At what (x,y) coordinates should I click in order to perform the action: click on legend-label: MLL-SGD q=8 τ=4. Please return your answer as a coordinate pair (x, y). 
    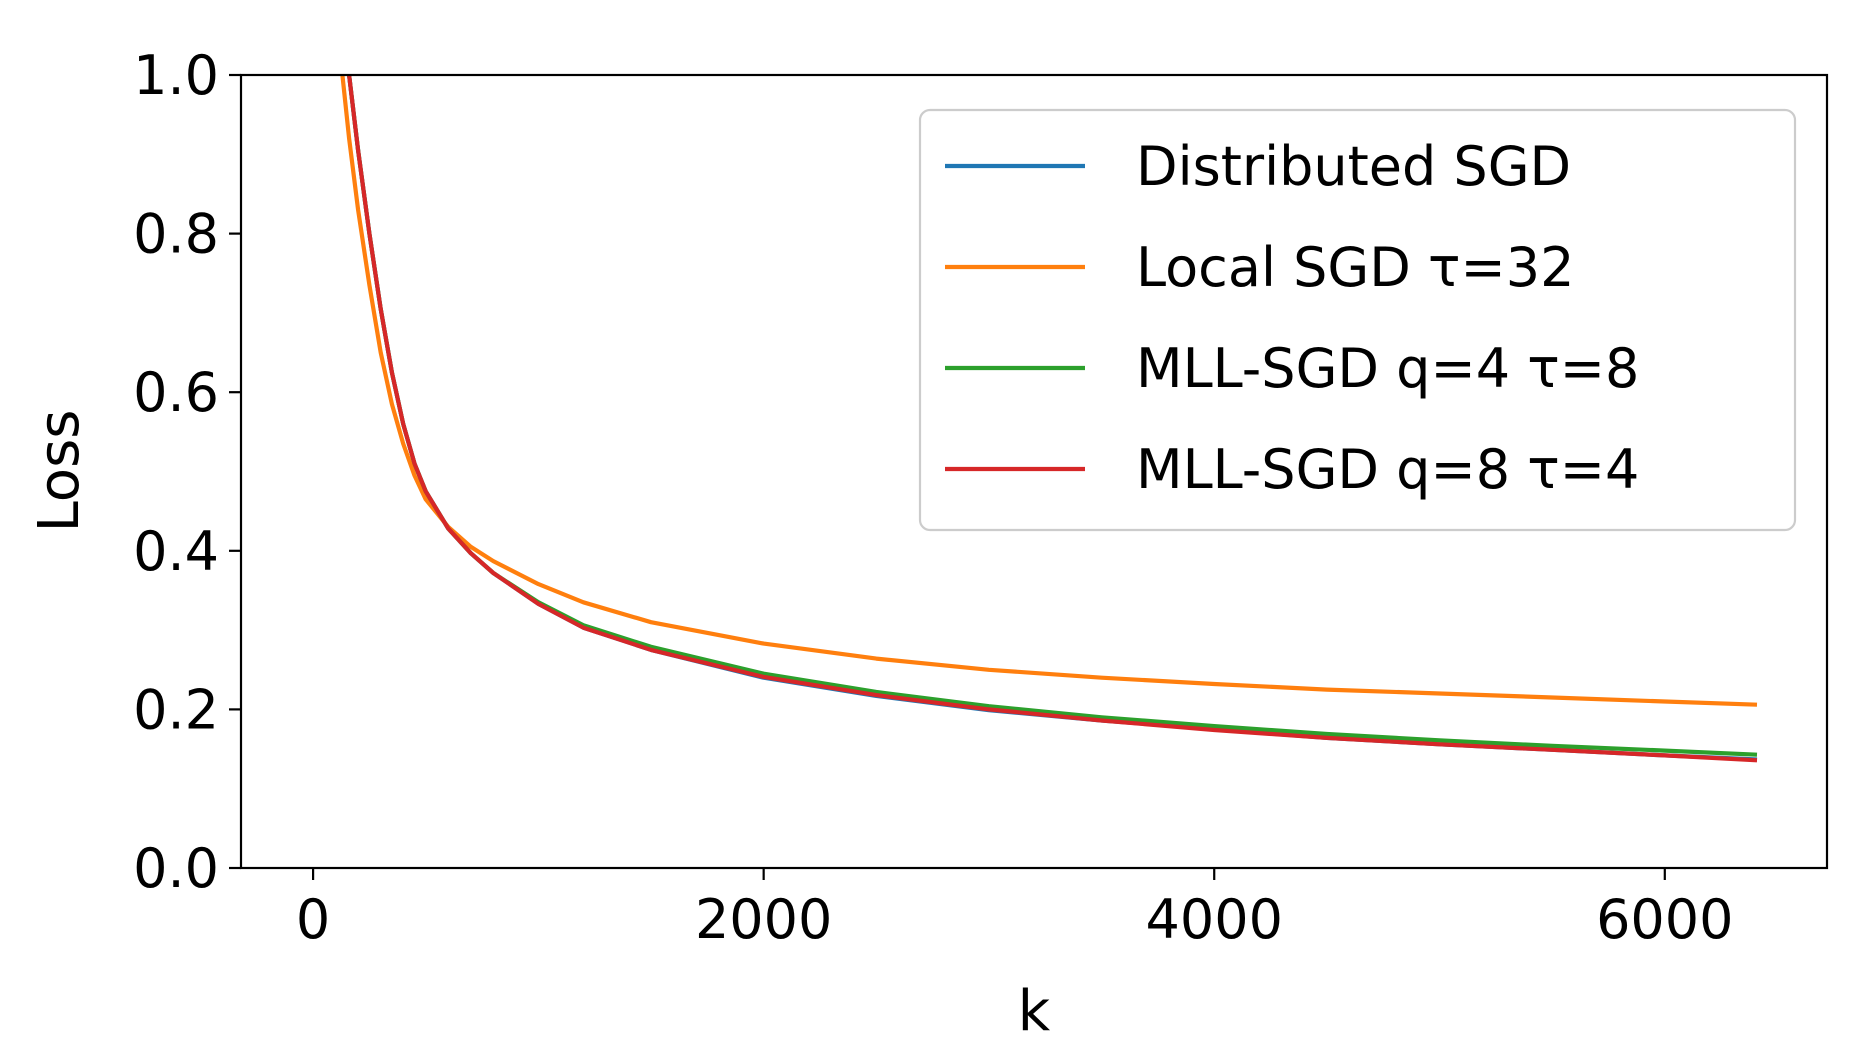
    Looking at the image, I should click on (1387, 469).